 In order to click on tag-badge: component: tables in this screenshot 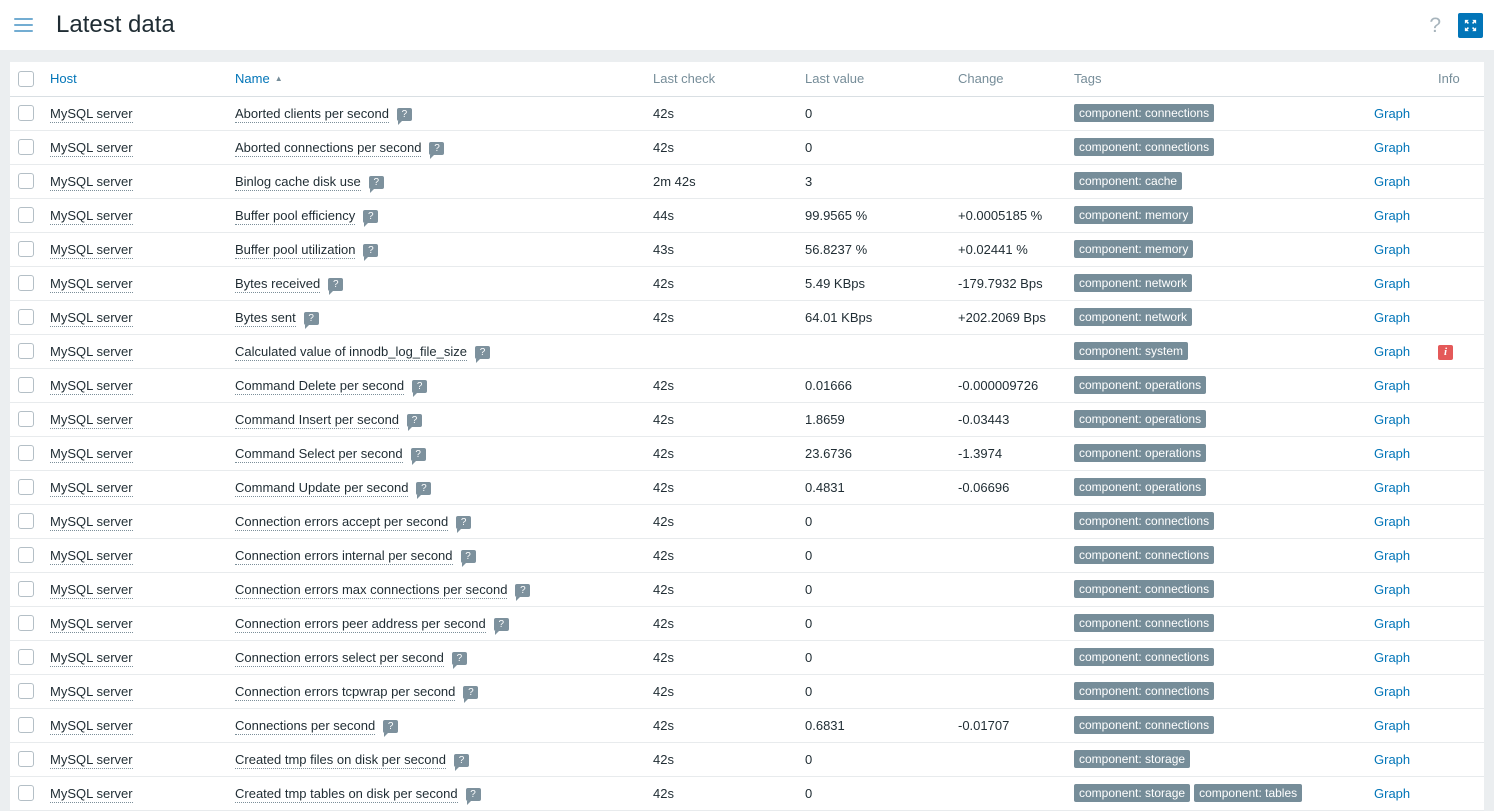, I will do `click(1248, 793)`.